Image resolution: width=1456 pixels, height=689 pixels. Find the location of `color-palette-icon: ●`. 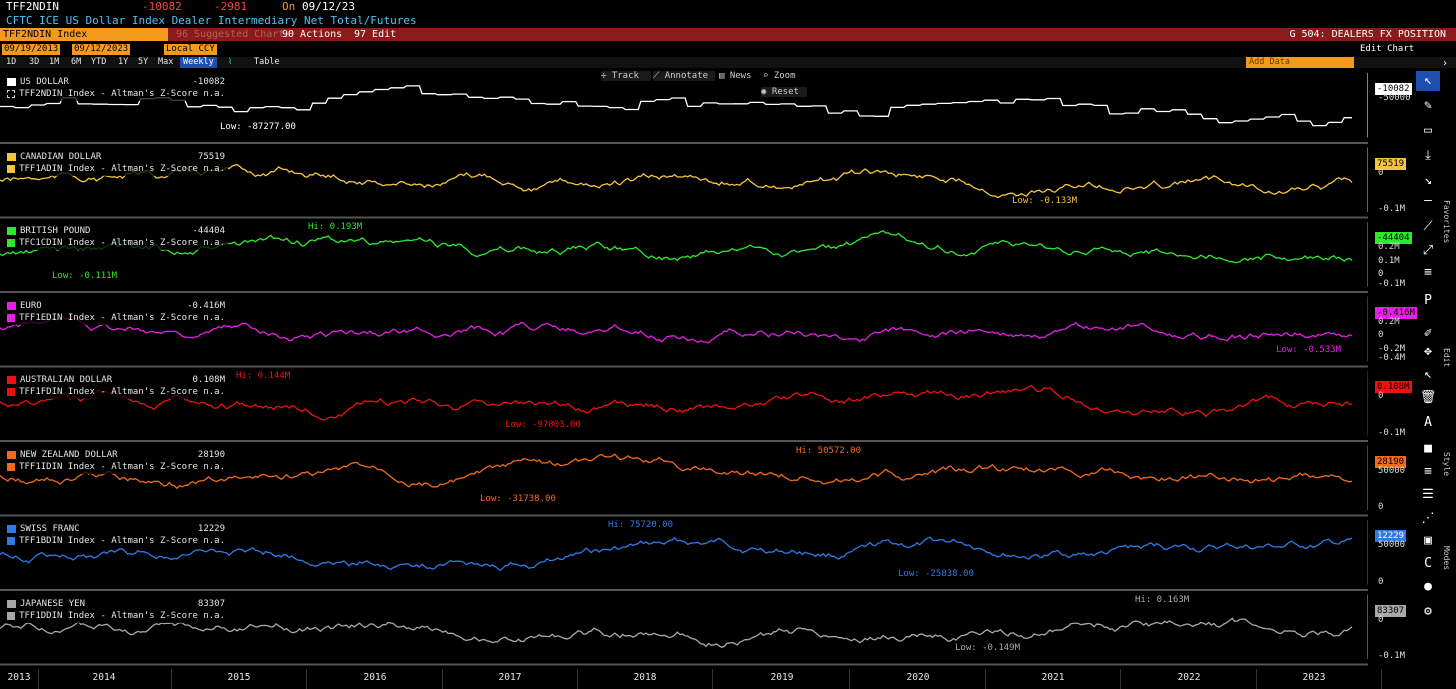

color-palette-icon: ● is located at coordinates (1428, 586).